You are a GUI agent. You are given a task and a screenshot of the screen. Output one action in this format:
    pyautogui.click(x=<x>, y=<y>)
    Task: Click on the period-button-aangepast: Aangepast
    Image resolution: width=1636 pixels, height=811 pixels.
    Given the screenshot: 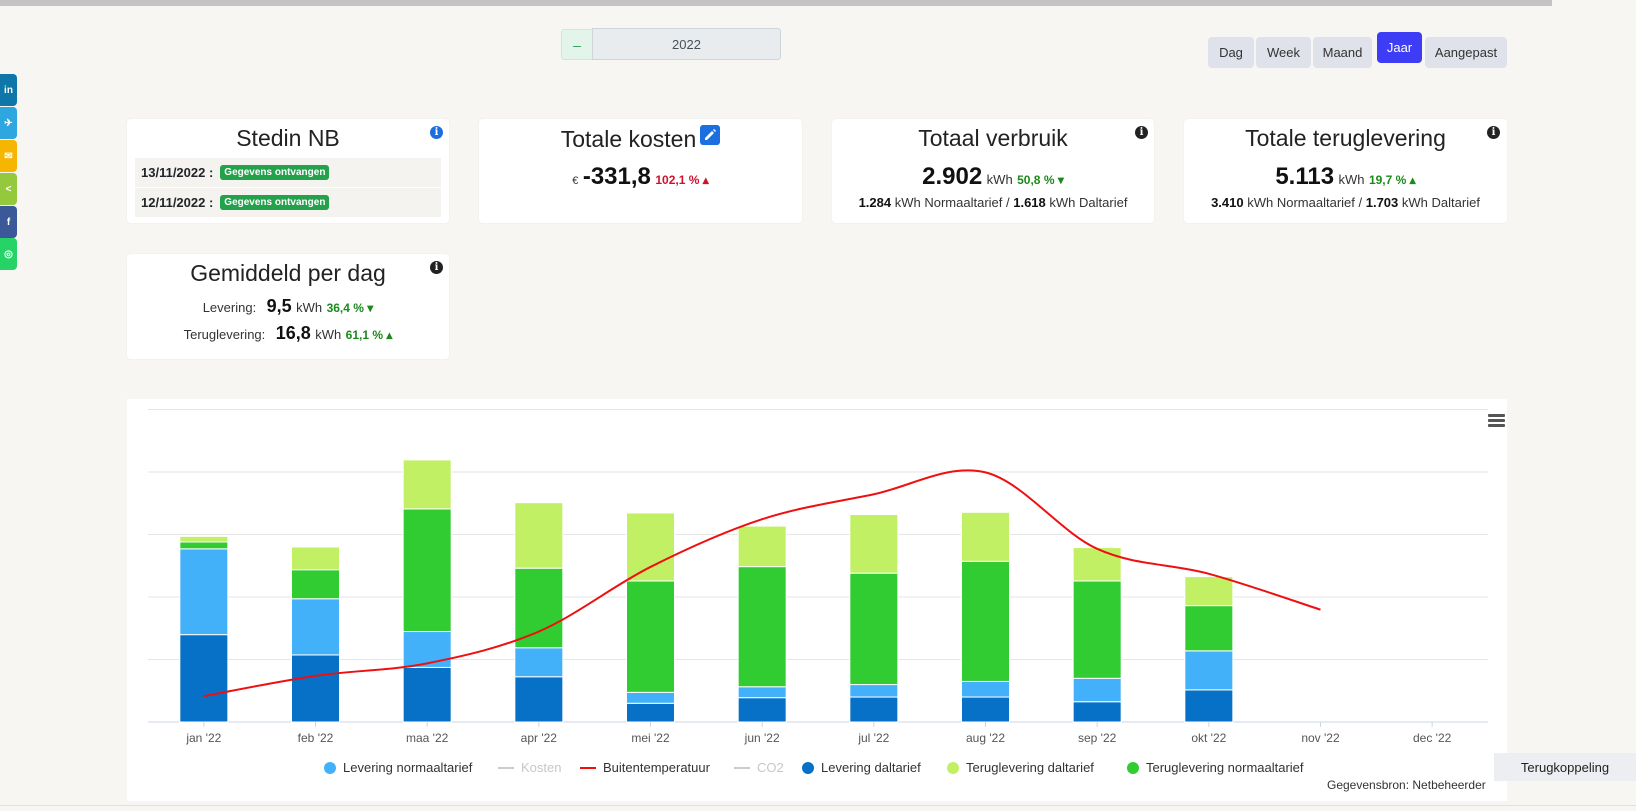 What is the action you would take?
    pyautogui.click(x=1466, y=52)
    